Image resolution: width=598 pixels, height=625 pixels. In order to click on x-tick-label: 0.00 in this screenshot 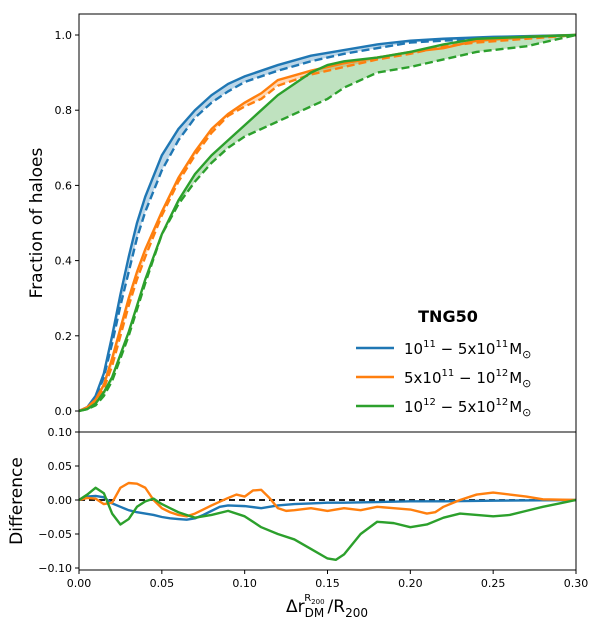, I will do `click(79, 583)`.